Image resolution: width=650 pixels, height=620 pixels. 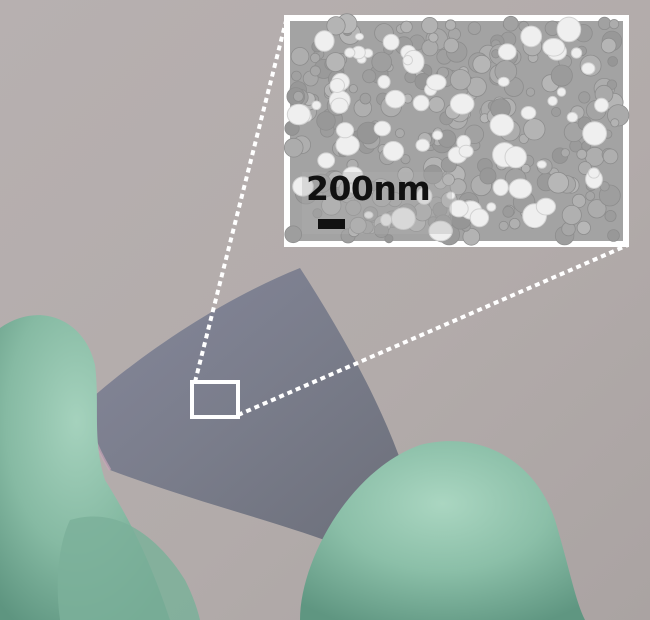 I want to click on scale-label: 200nm, so click(x=368, y=188).